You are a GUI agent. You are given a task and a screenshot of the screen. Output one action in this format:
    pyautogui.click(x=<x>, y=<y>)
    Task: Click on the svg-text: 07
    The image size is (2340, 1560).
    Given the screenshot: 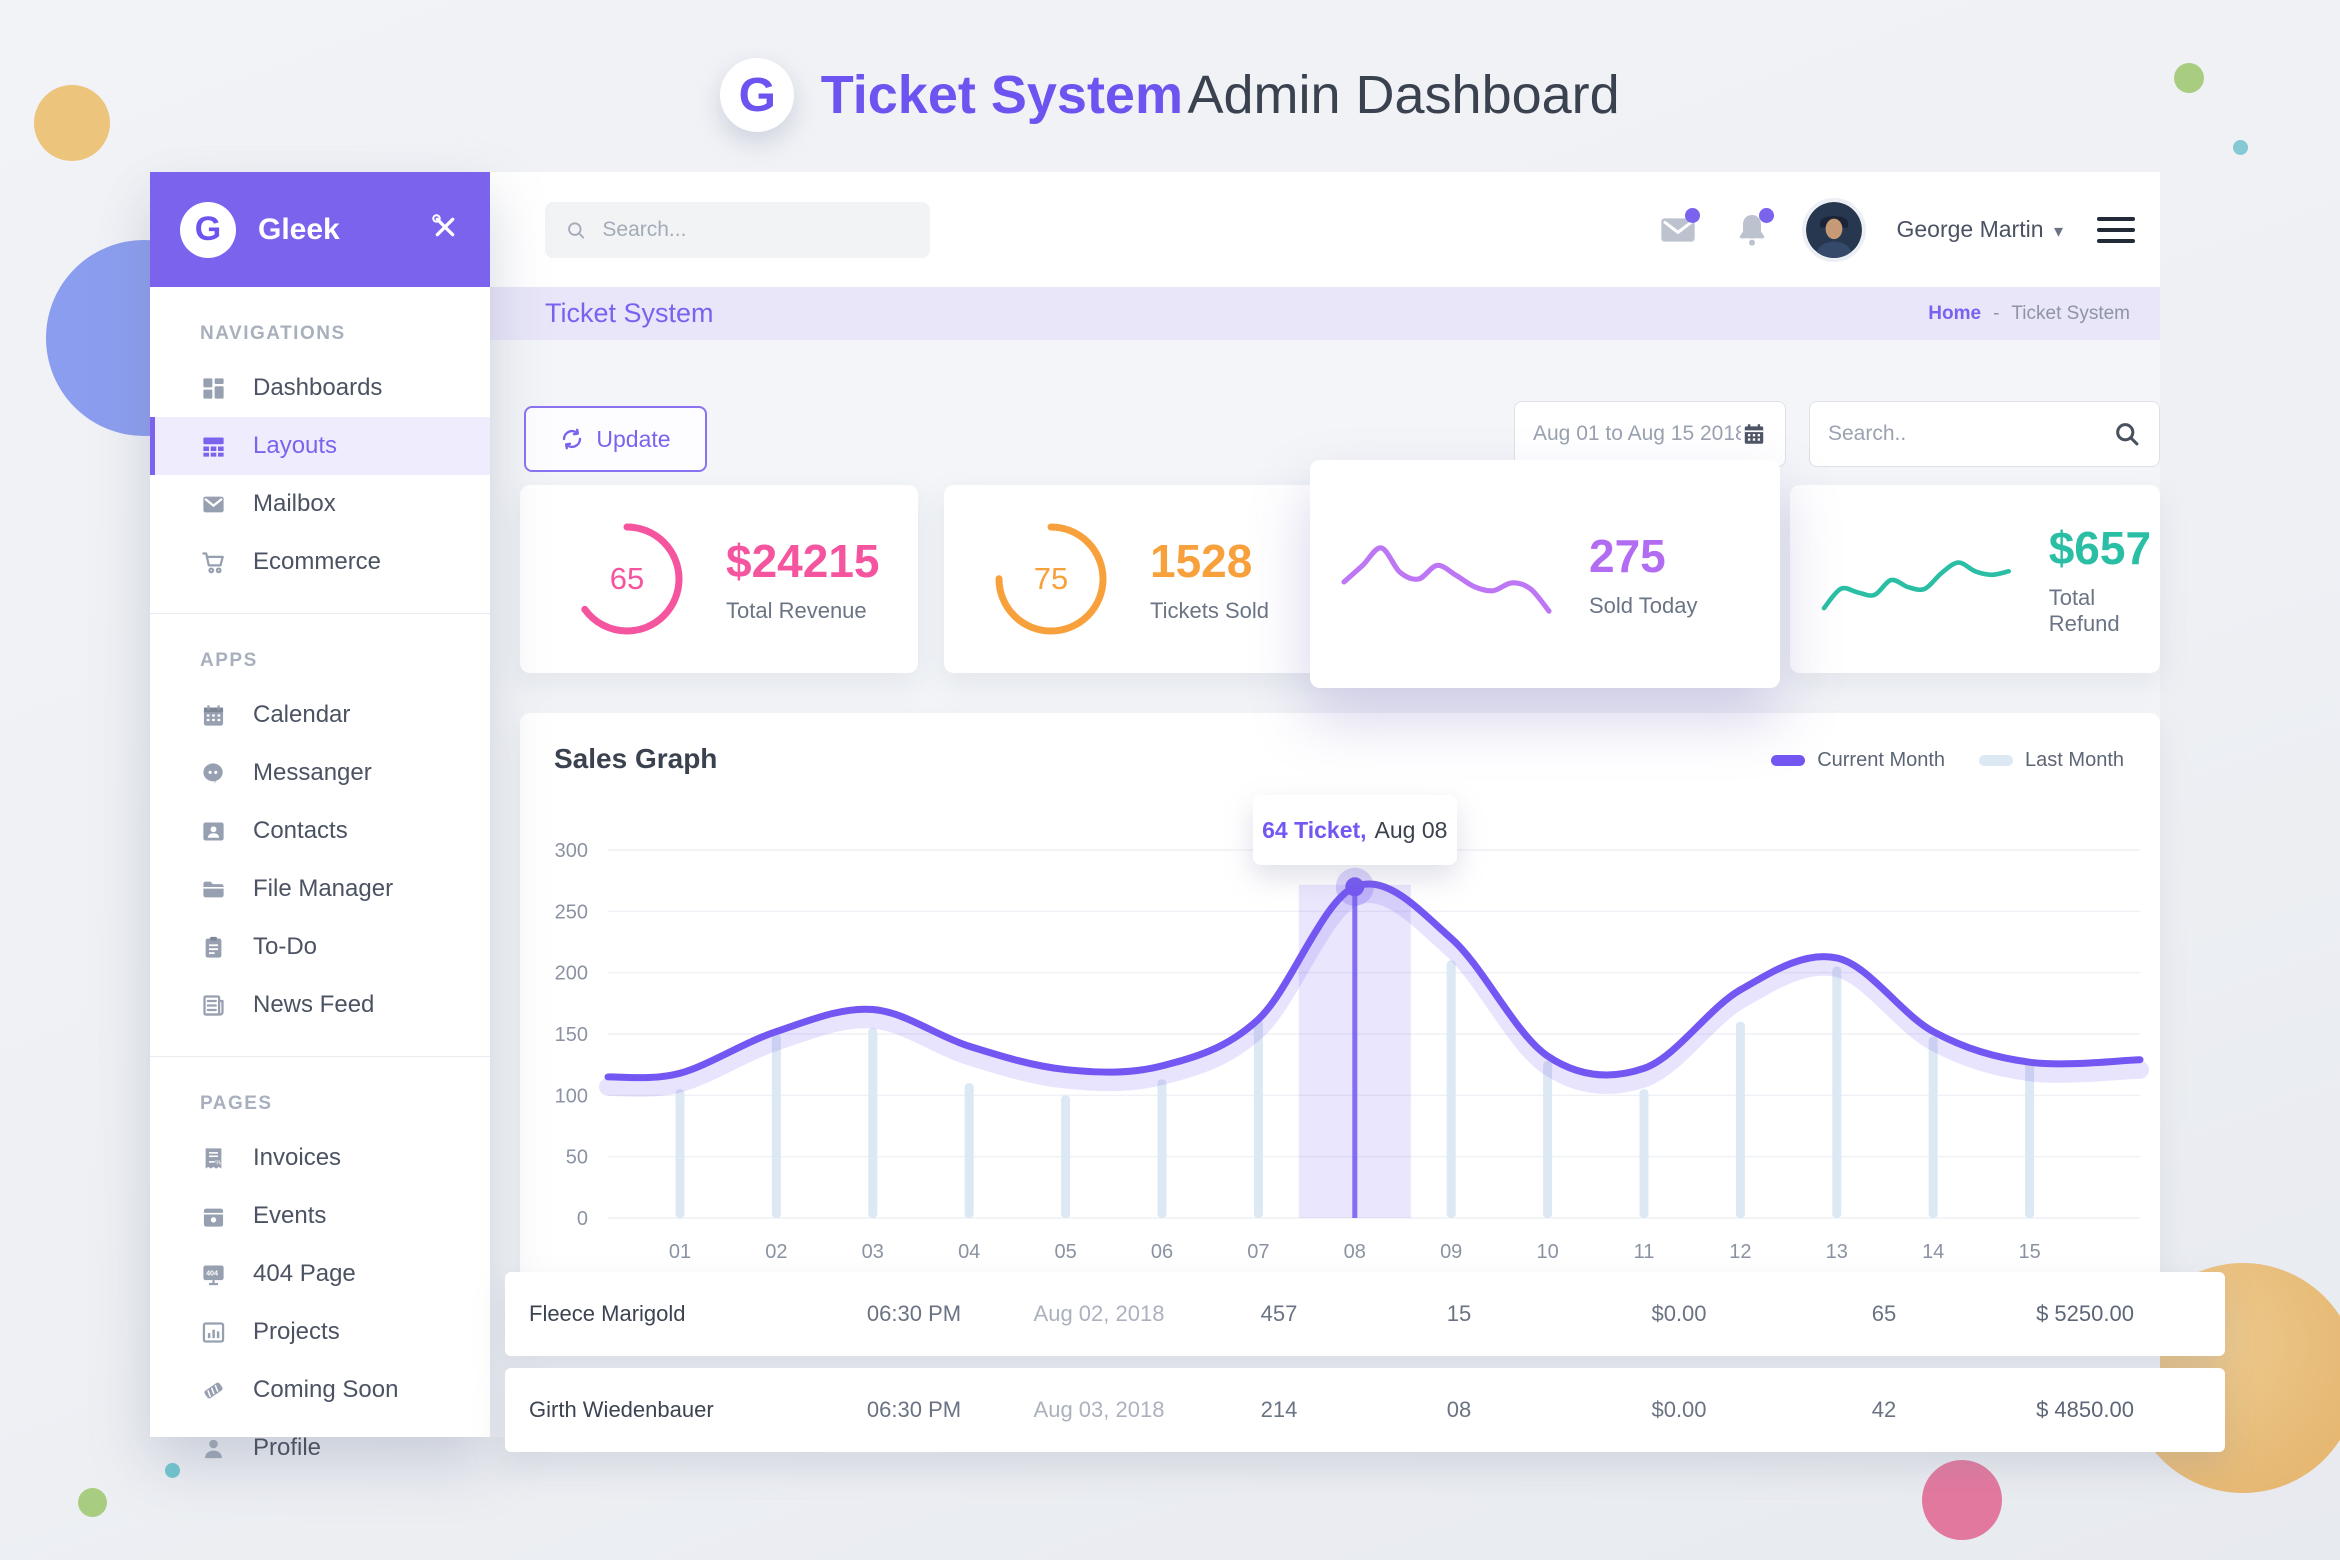 What is the action you would take?
    pyautogui.click(x=1258, y=1252)
    